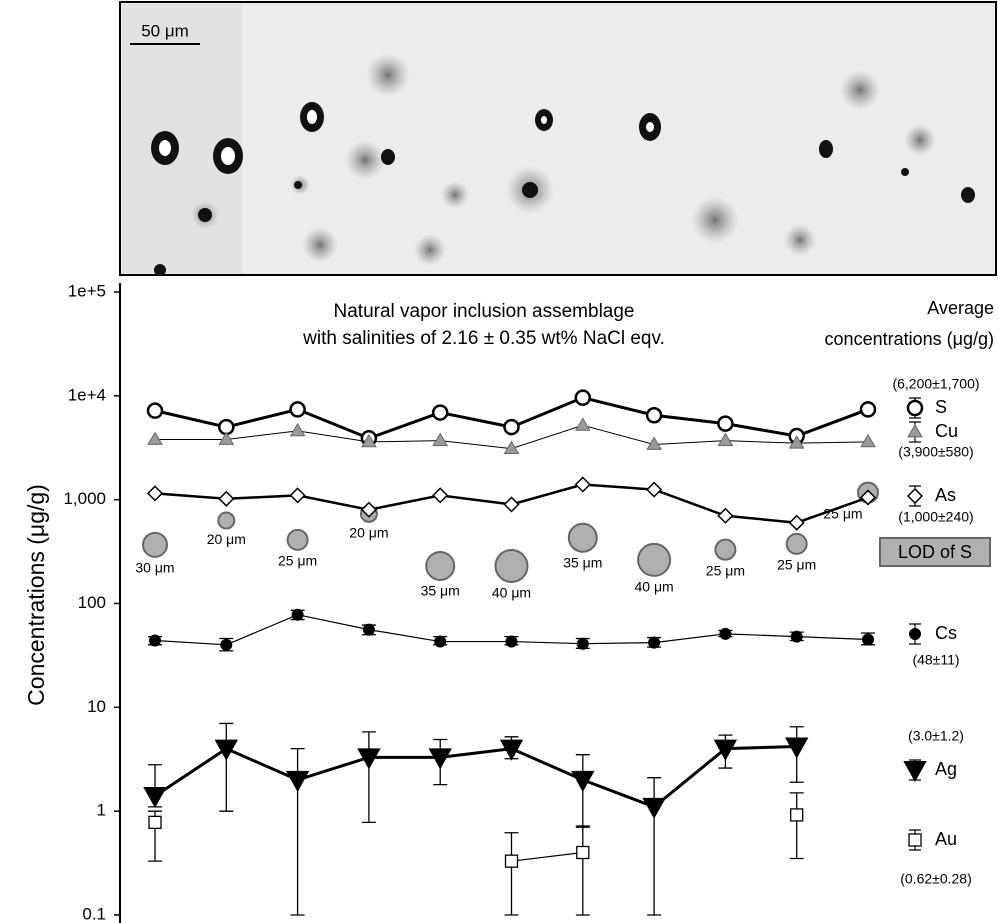  I want to click on legend-average: (1,000±240), so click(935, 517).